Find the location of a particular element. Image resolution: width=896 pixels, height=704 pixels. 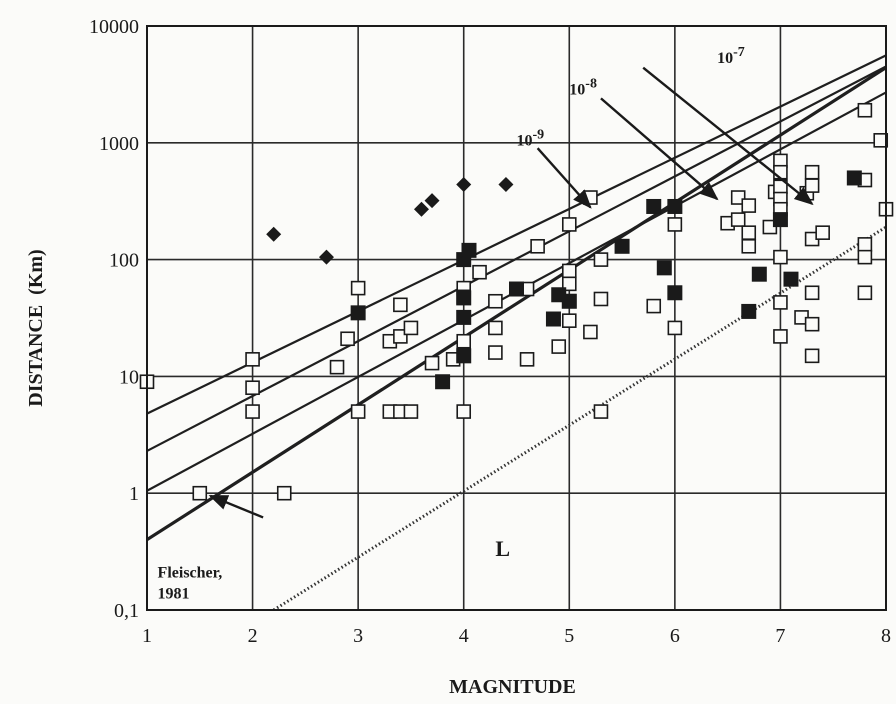

x-tick-label: 7 is located at coordinates (780, 636).